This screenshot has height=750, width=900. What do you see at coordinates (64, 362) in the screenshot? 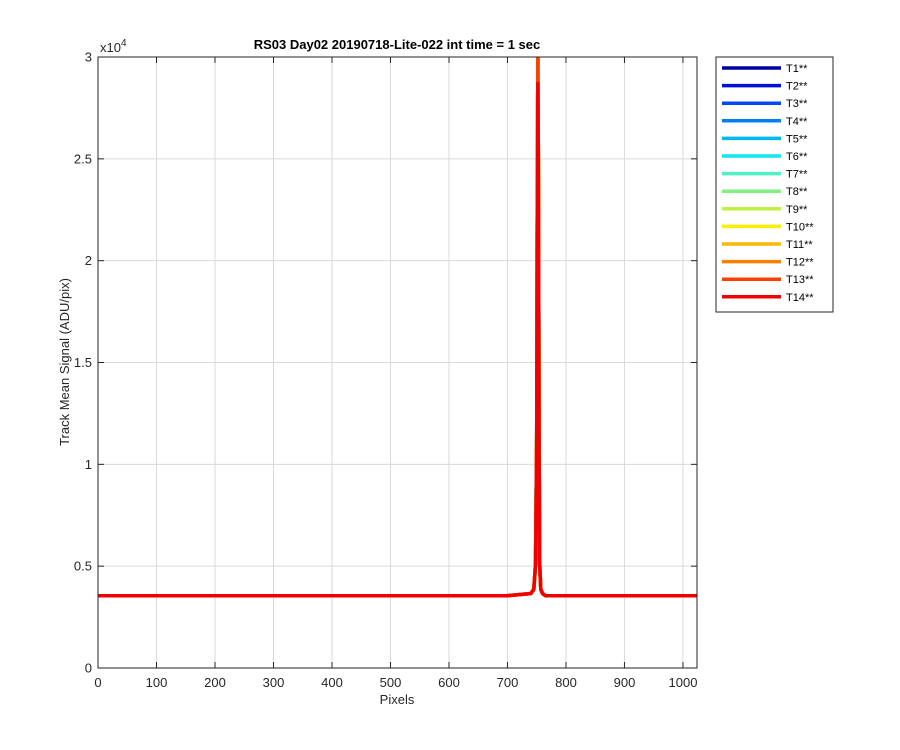
I see `y-axis-label: Track Mean Signal (ADU/pix)` at bounding box center [64, 362].